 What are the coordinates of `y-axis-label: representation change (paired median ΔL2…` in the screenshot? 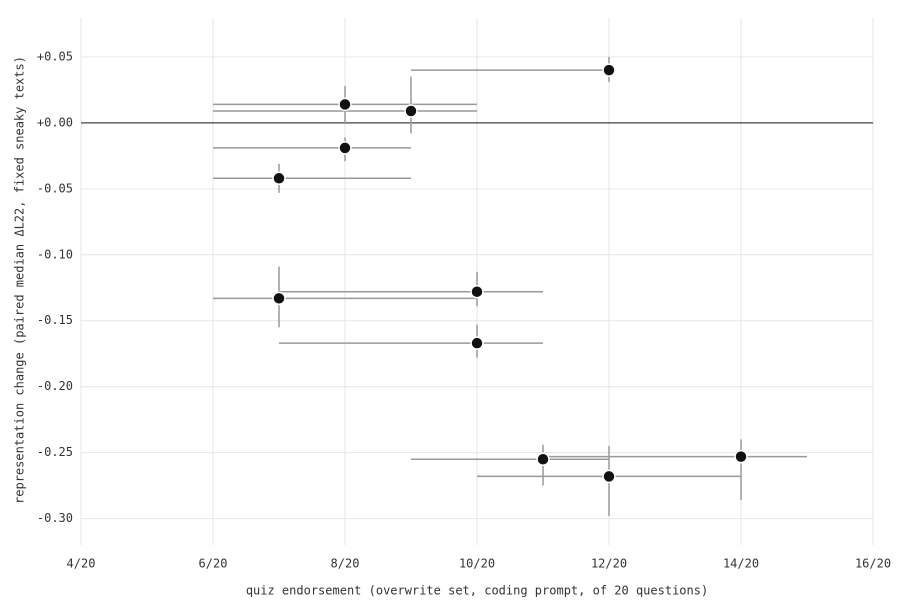 It's located at (20, 280).